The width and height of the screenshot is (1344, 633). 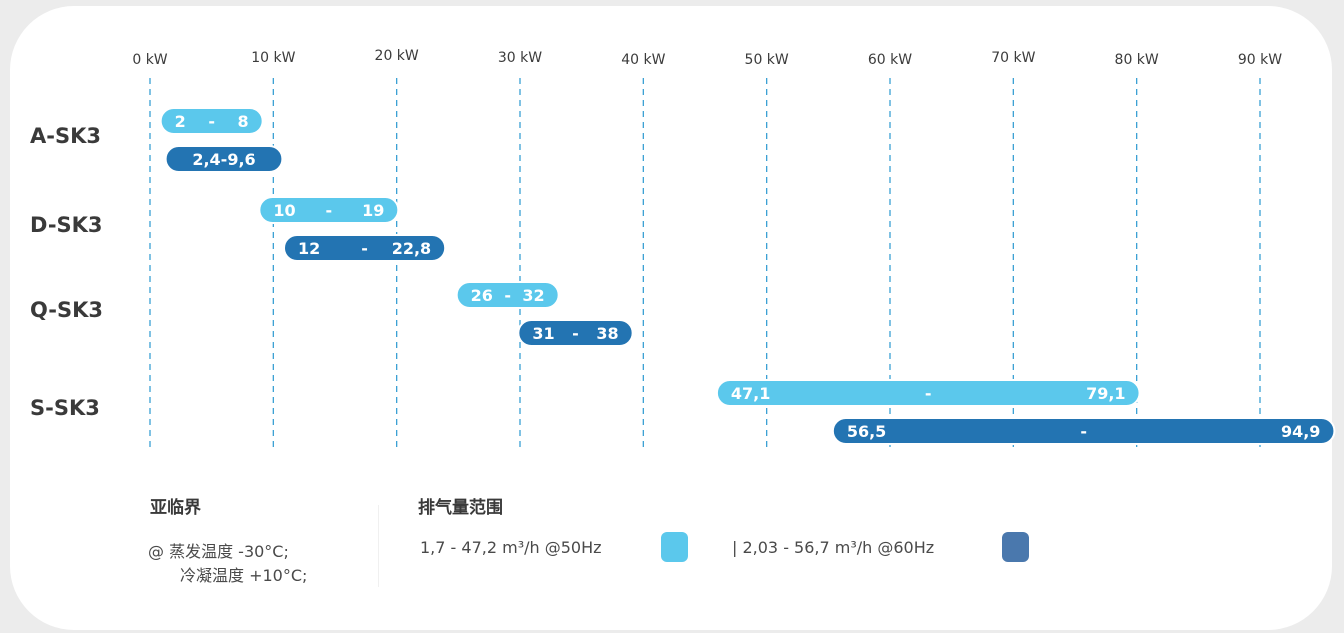 I want to click on bar-label-start: 56,5, so click(x=866, y=431).